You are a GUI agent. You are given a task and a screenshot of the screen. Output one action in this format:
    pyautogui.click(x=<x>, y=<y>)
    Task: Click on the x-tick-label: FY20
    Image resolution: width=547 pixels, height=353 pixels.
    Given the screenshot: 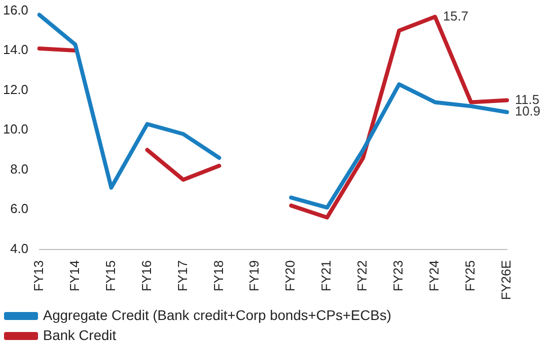 What is the action you would take?
    pyautogui.click(x=290, y=276)
    